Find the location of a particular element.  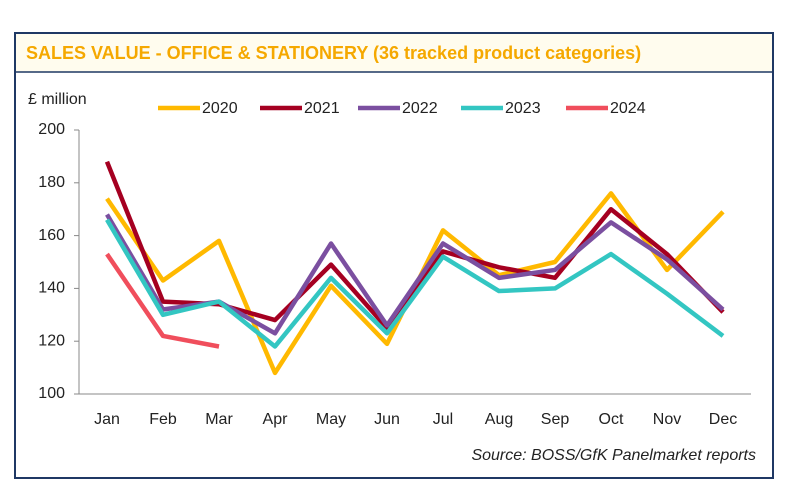

x-tick-label: Jan is located at coordinates (107, 419).